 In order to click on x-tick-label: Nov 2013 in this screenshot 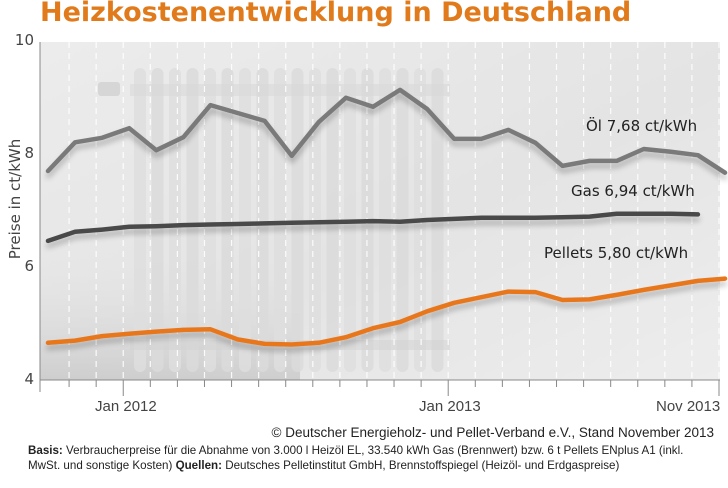, I will do `click(688, 406)`.